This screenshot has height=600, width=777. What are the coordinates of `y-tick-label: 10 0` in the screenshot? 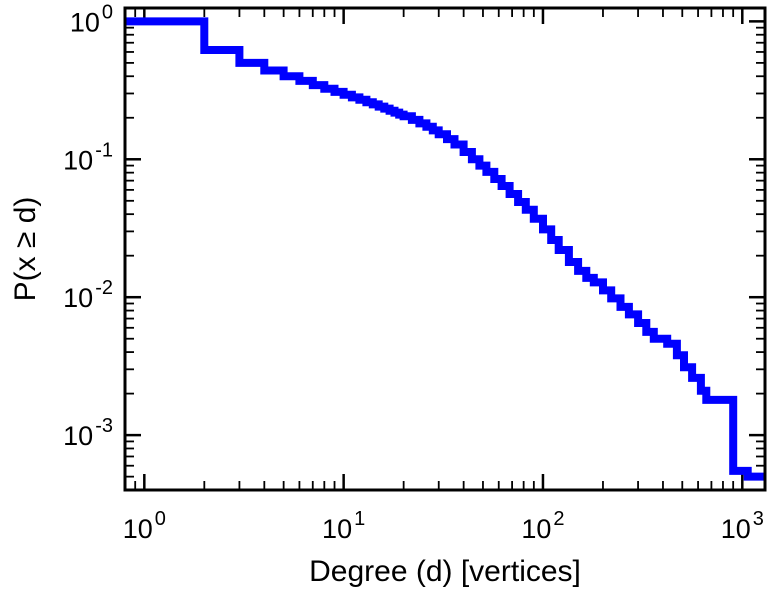 It's located at (91, 19).